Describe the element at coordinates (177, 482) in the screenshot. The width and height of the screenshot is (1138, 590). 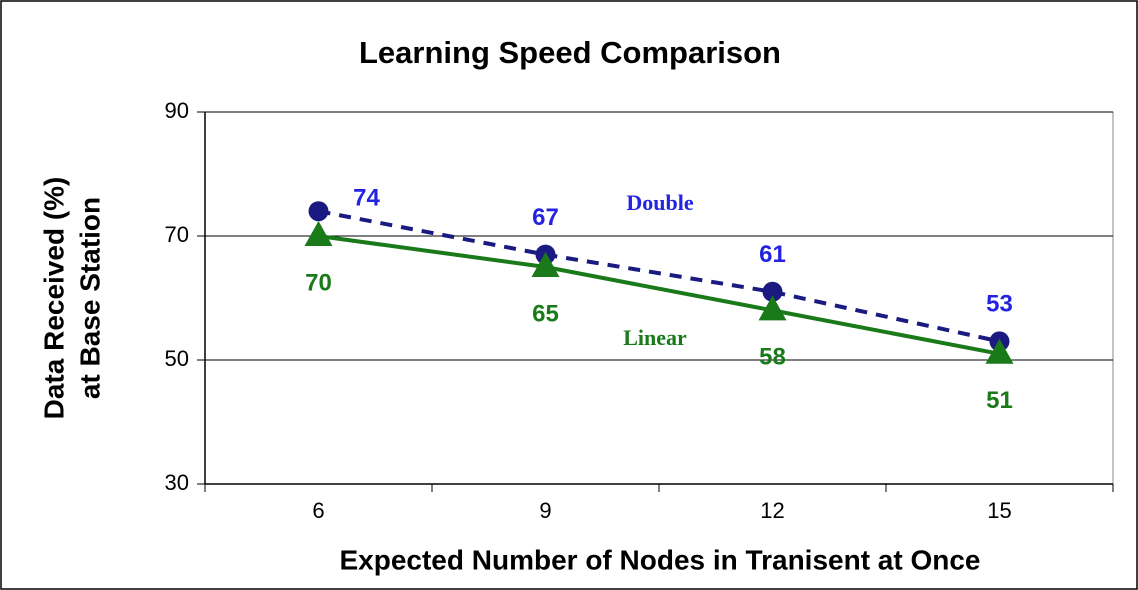
I see `y-tick-label: 30` at that location.